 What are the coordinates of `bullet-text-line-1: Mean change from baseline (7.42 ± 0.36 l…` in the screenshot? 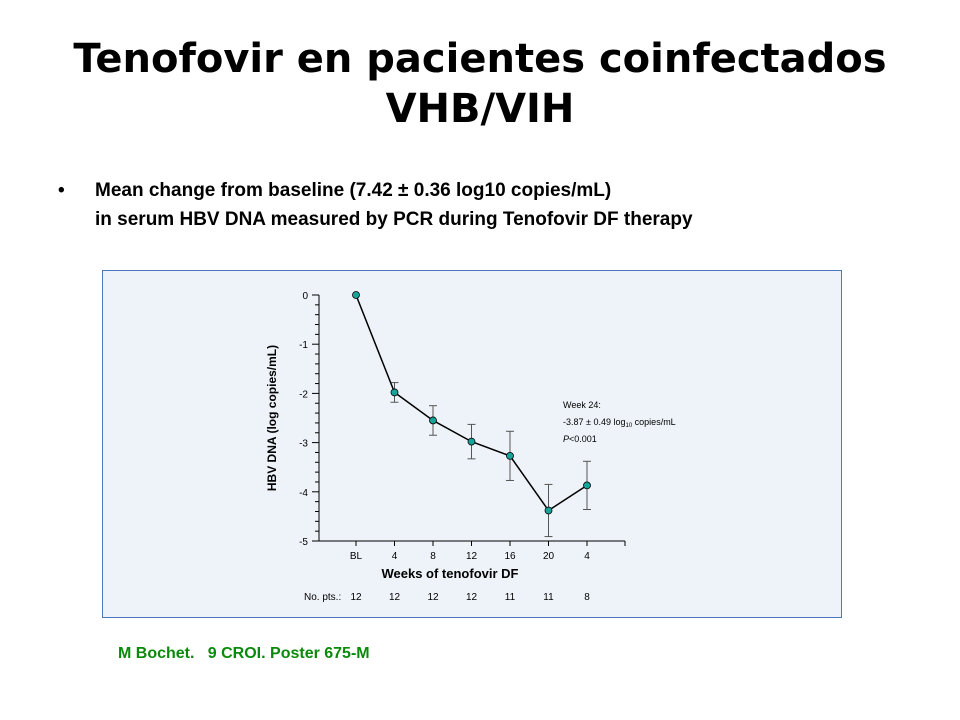 It's located at (353, 190).